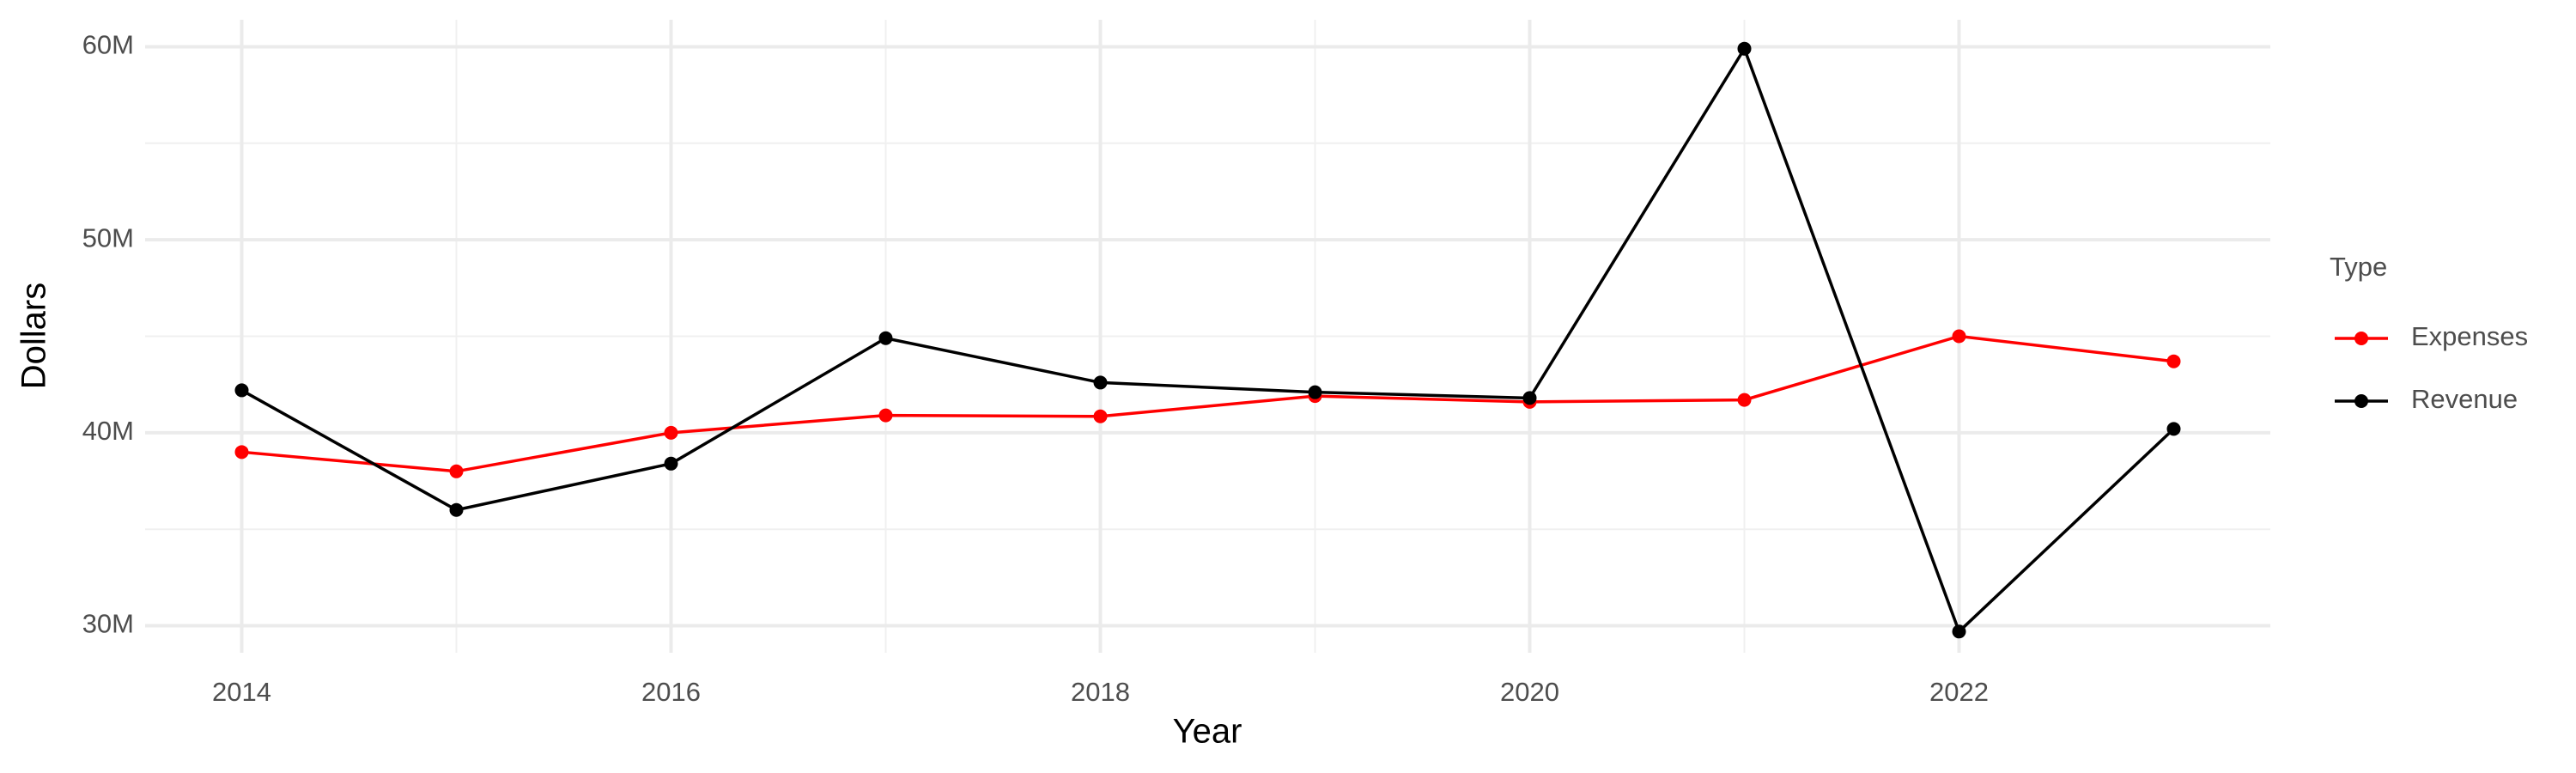  Describe the element at coordinates (34, 336) in the screenshot. I see `y-axis-title: Dollars` at that location.